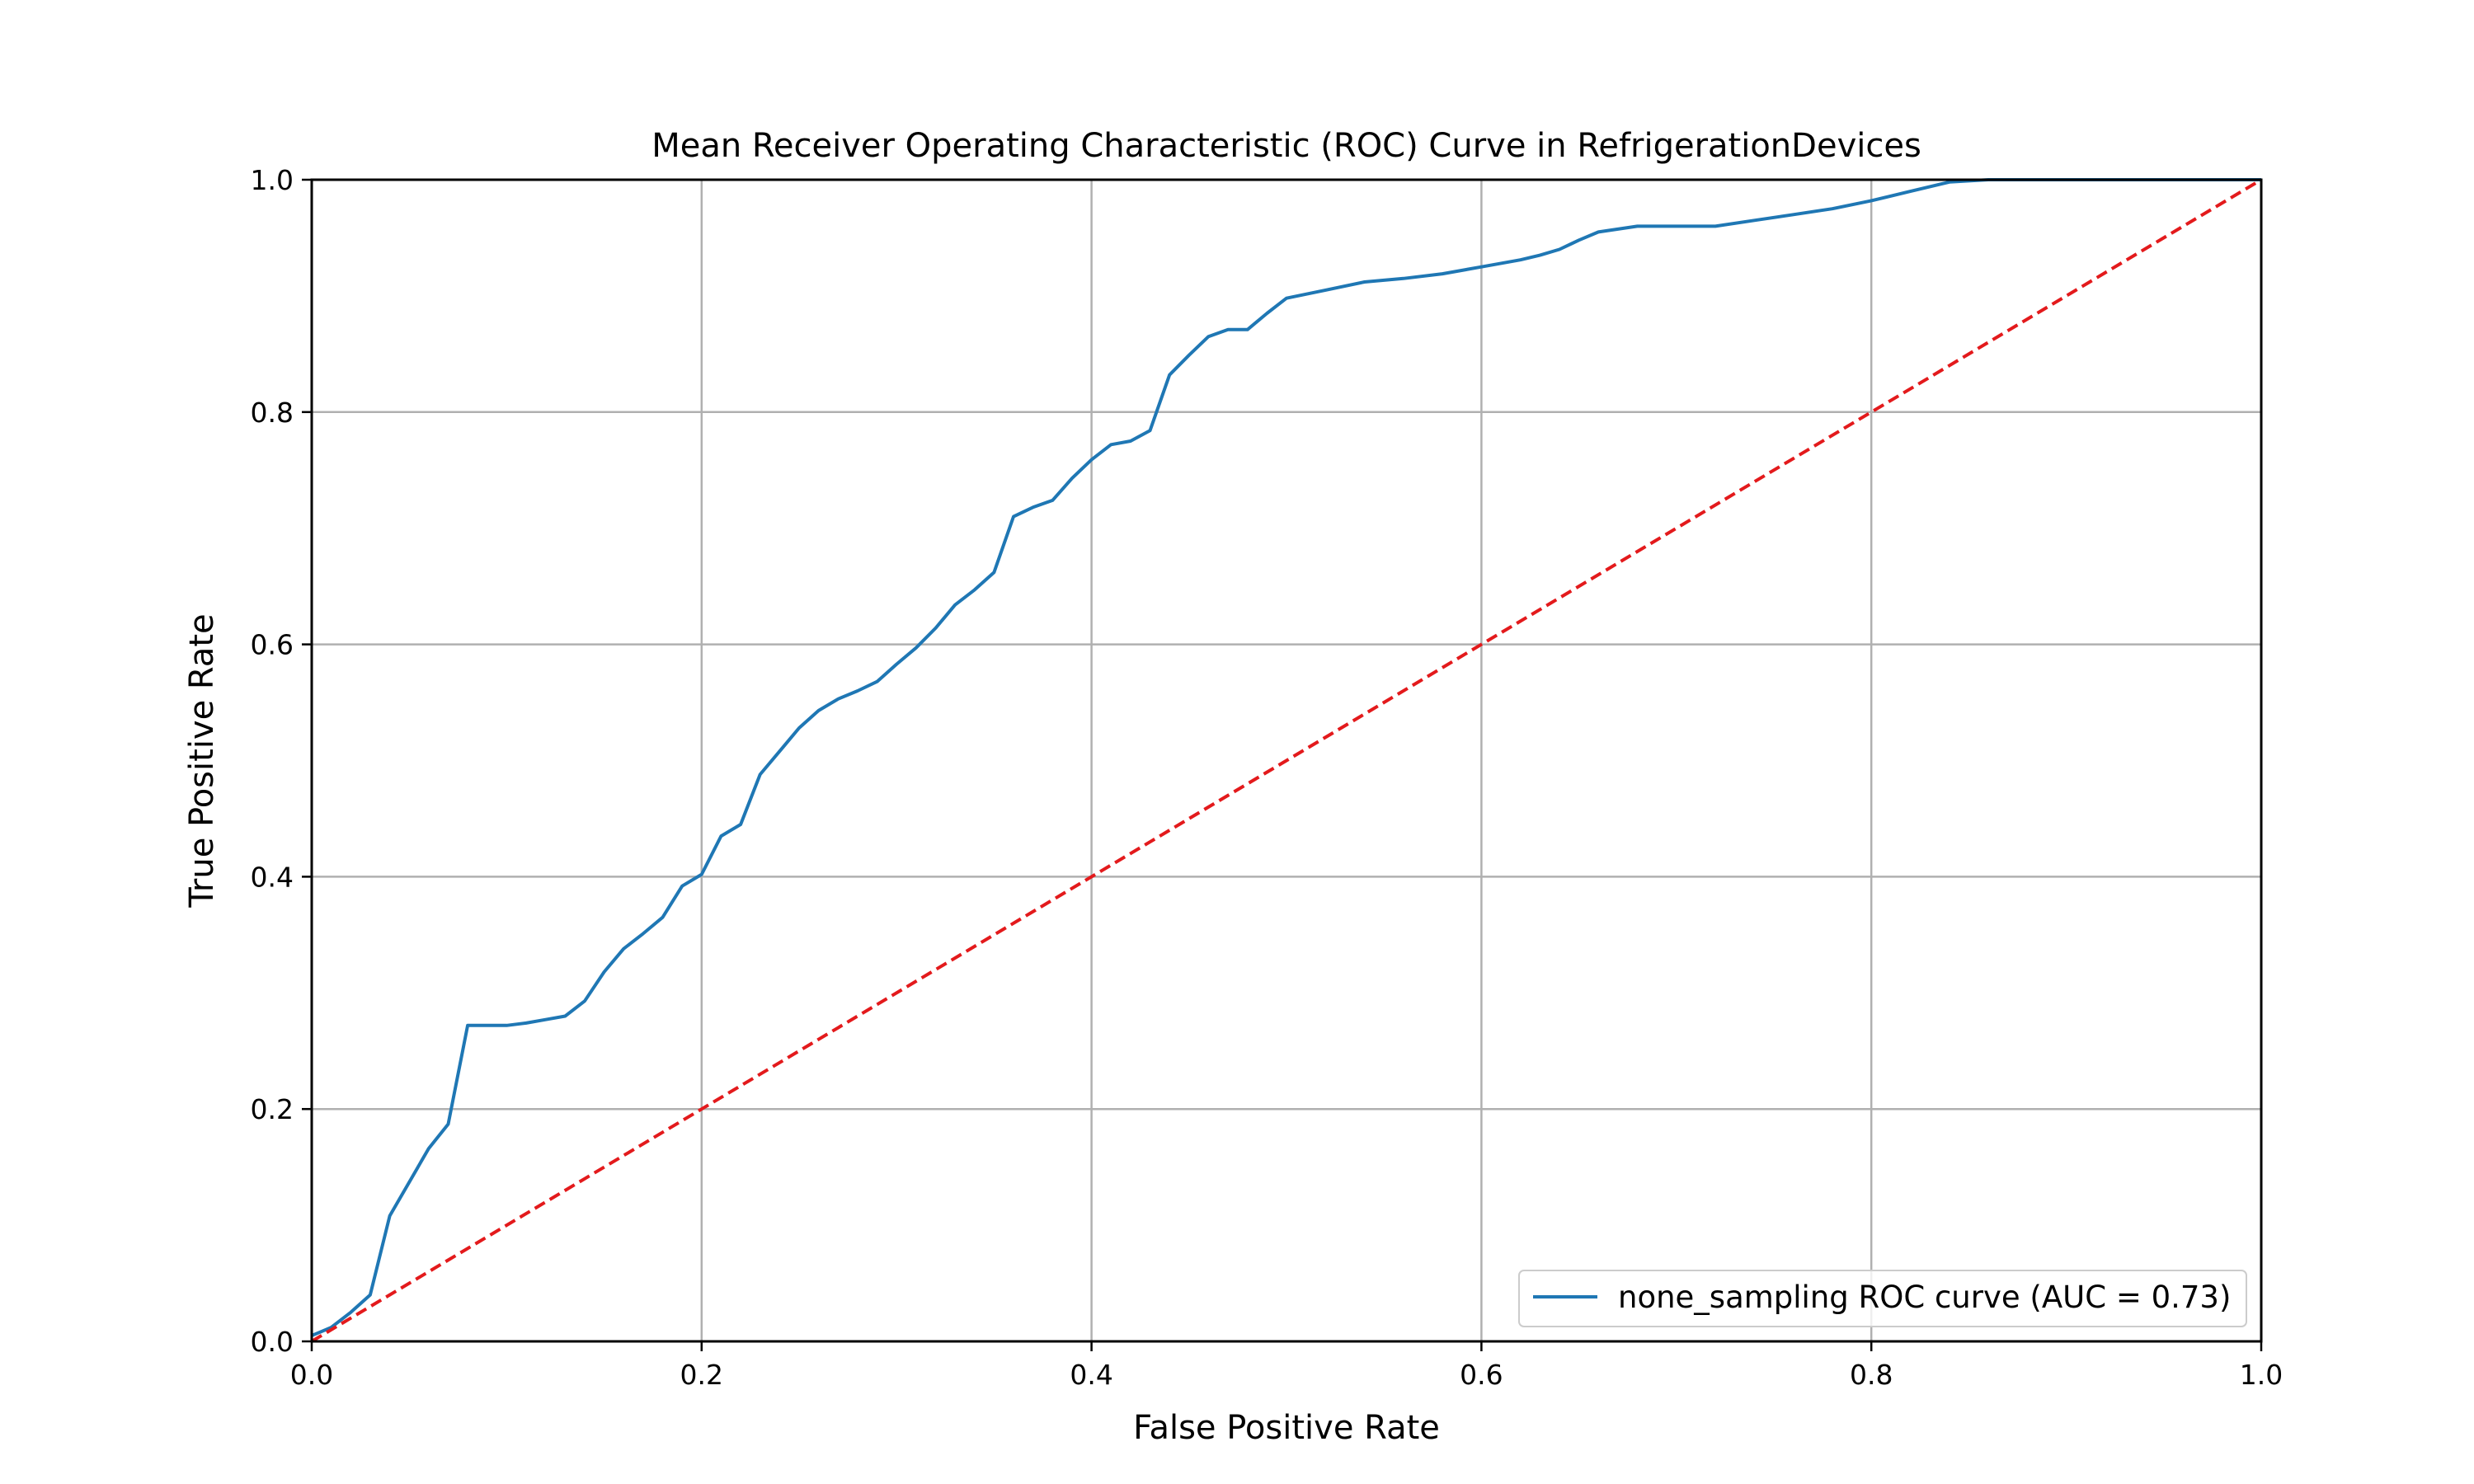 Image resolution: width=2474 pixels, height=1484 pixels. Describe the element at coordinates (701, 1375) in the screenshot. I see `x-tick-label: 0.2` at that location.